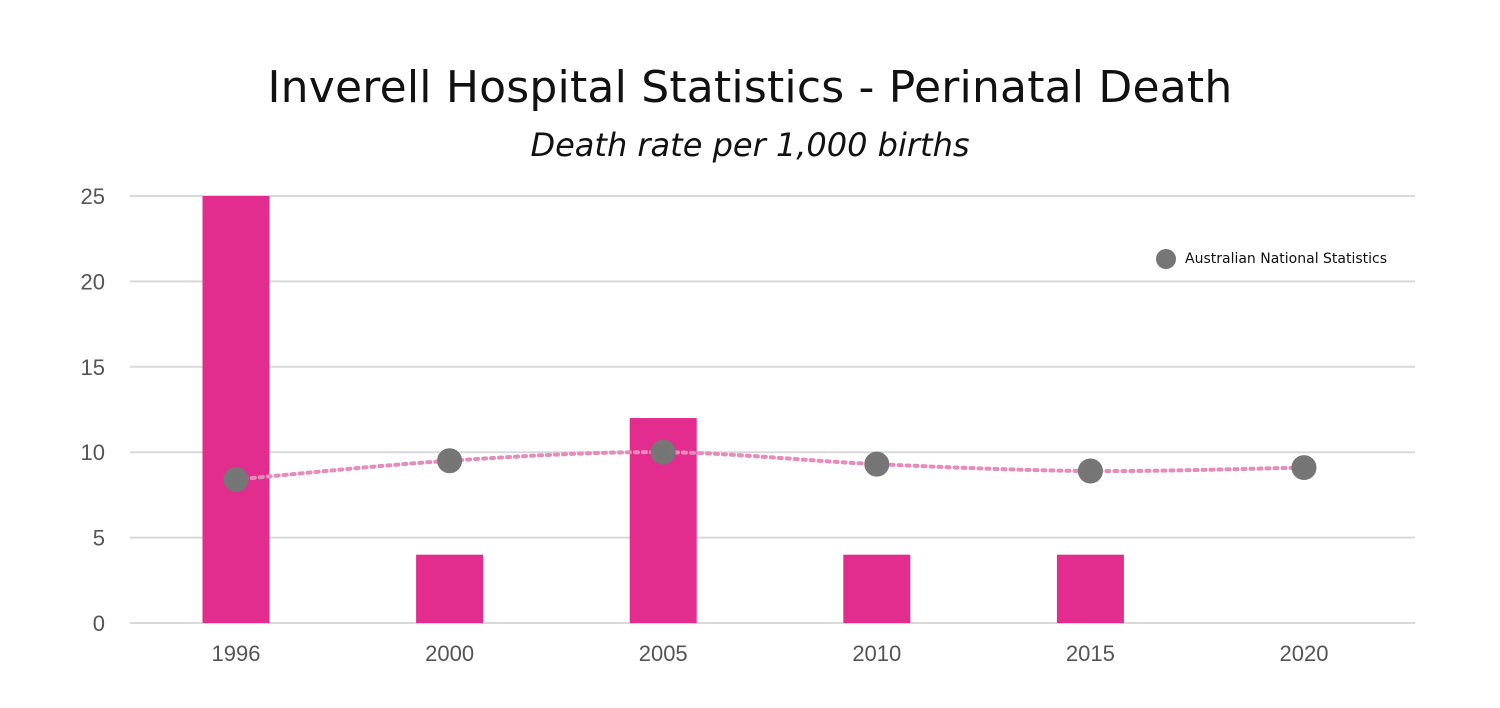 This screenshot has width=1500, height=708. What do you see at coordinates (877, 588) in the screenshot?
I see `bar-2010` at bounding box center [877, 588].